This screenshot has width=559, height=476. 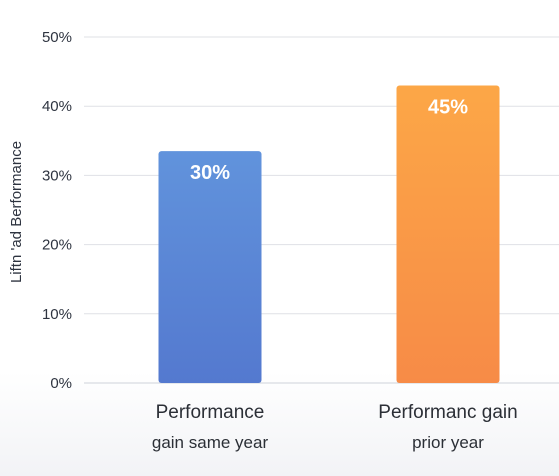 I want to click on y-axis-label: Liftn 'ad Berformance, so click(x=16, y=212).